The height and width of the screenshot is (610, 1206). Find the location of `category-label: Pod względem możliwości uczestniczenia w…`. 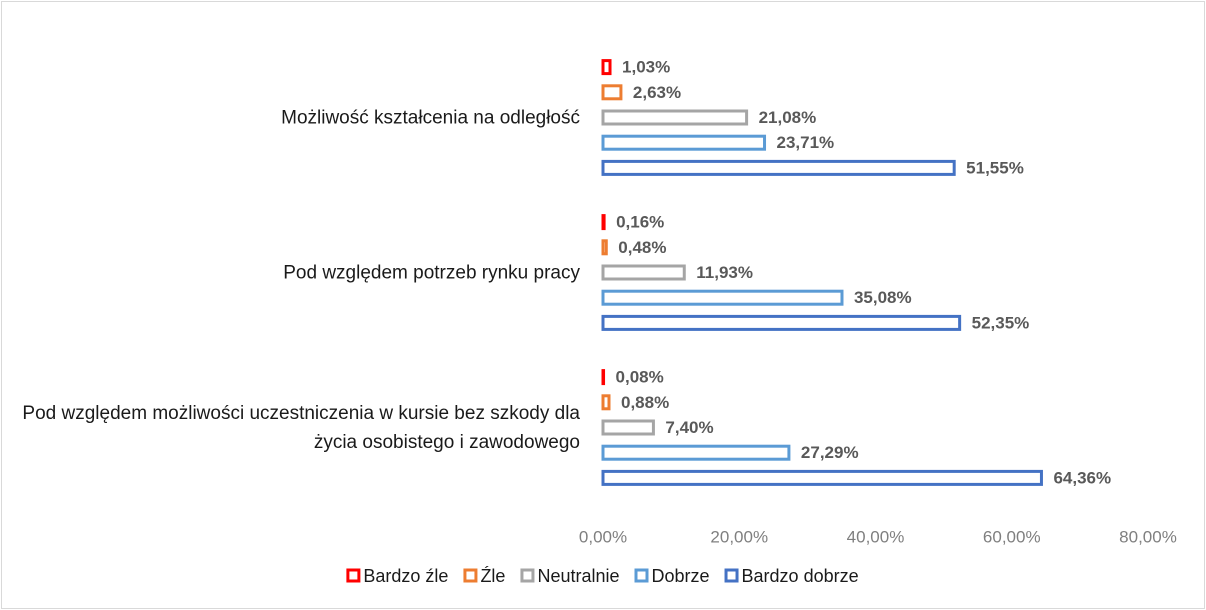

category-label: Pod względem możliwości uczestniczenia w… is located at coordinates (301, 427).